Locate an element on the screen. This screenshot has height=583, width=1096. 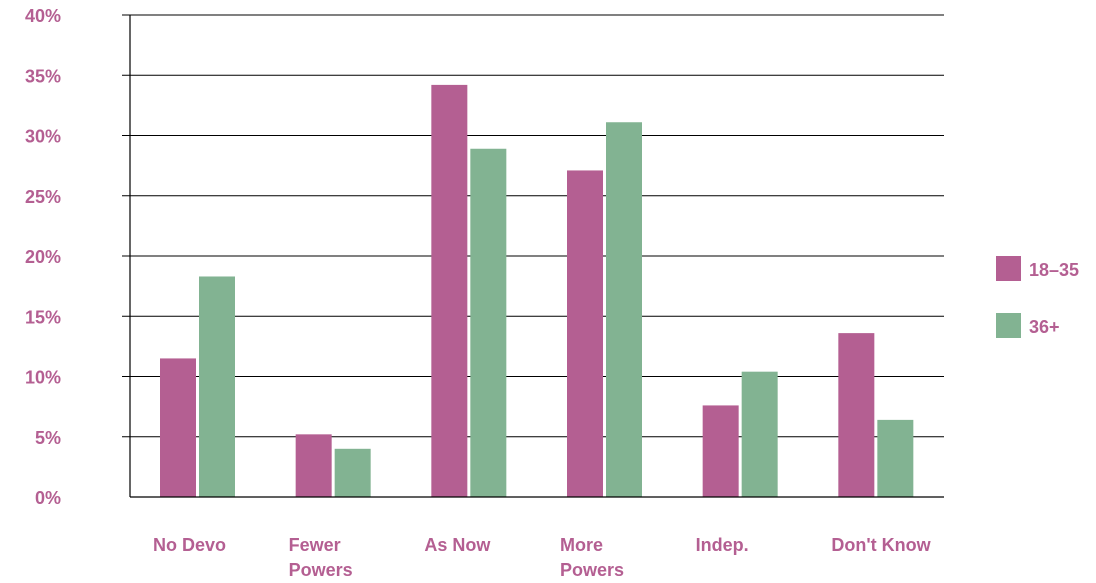
x-category-label: Indep. is located at coordinates (722, 545).